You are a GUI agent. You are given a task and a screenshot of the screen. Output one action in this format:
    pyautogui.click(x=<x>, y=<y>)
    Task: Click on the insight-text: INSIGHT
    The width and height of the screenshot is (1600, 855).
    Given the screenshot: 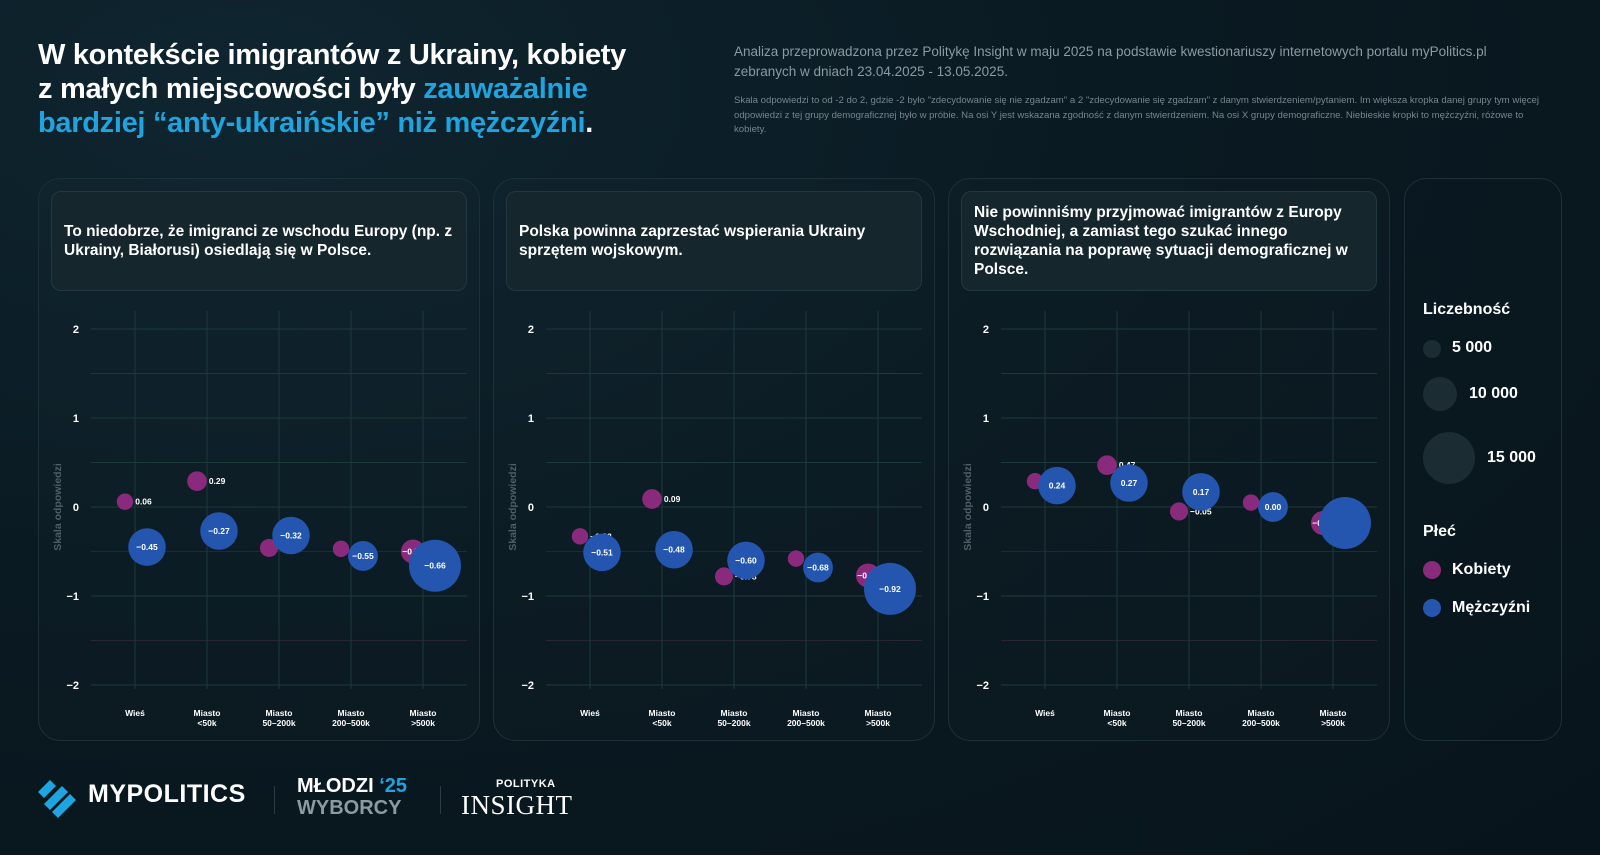 What is the action you would take?
    pyautogui.click(x=517, y=805)
    